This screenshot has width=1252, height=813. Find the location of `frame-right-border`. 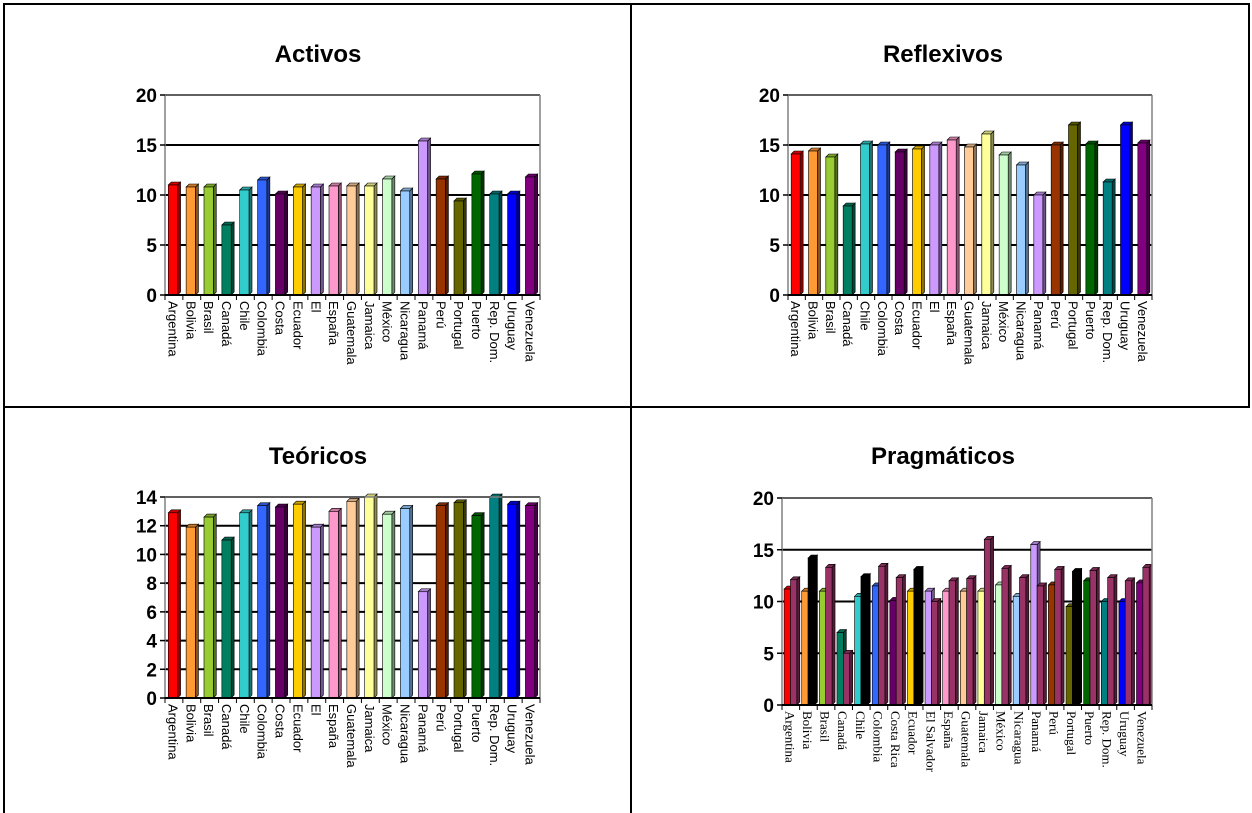

frame-right-border is located at coordinates (1249, 205).